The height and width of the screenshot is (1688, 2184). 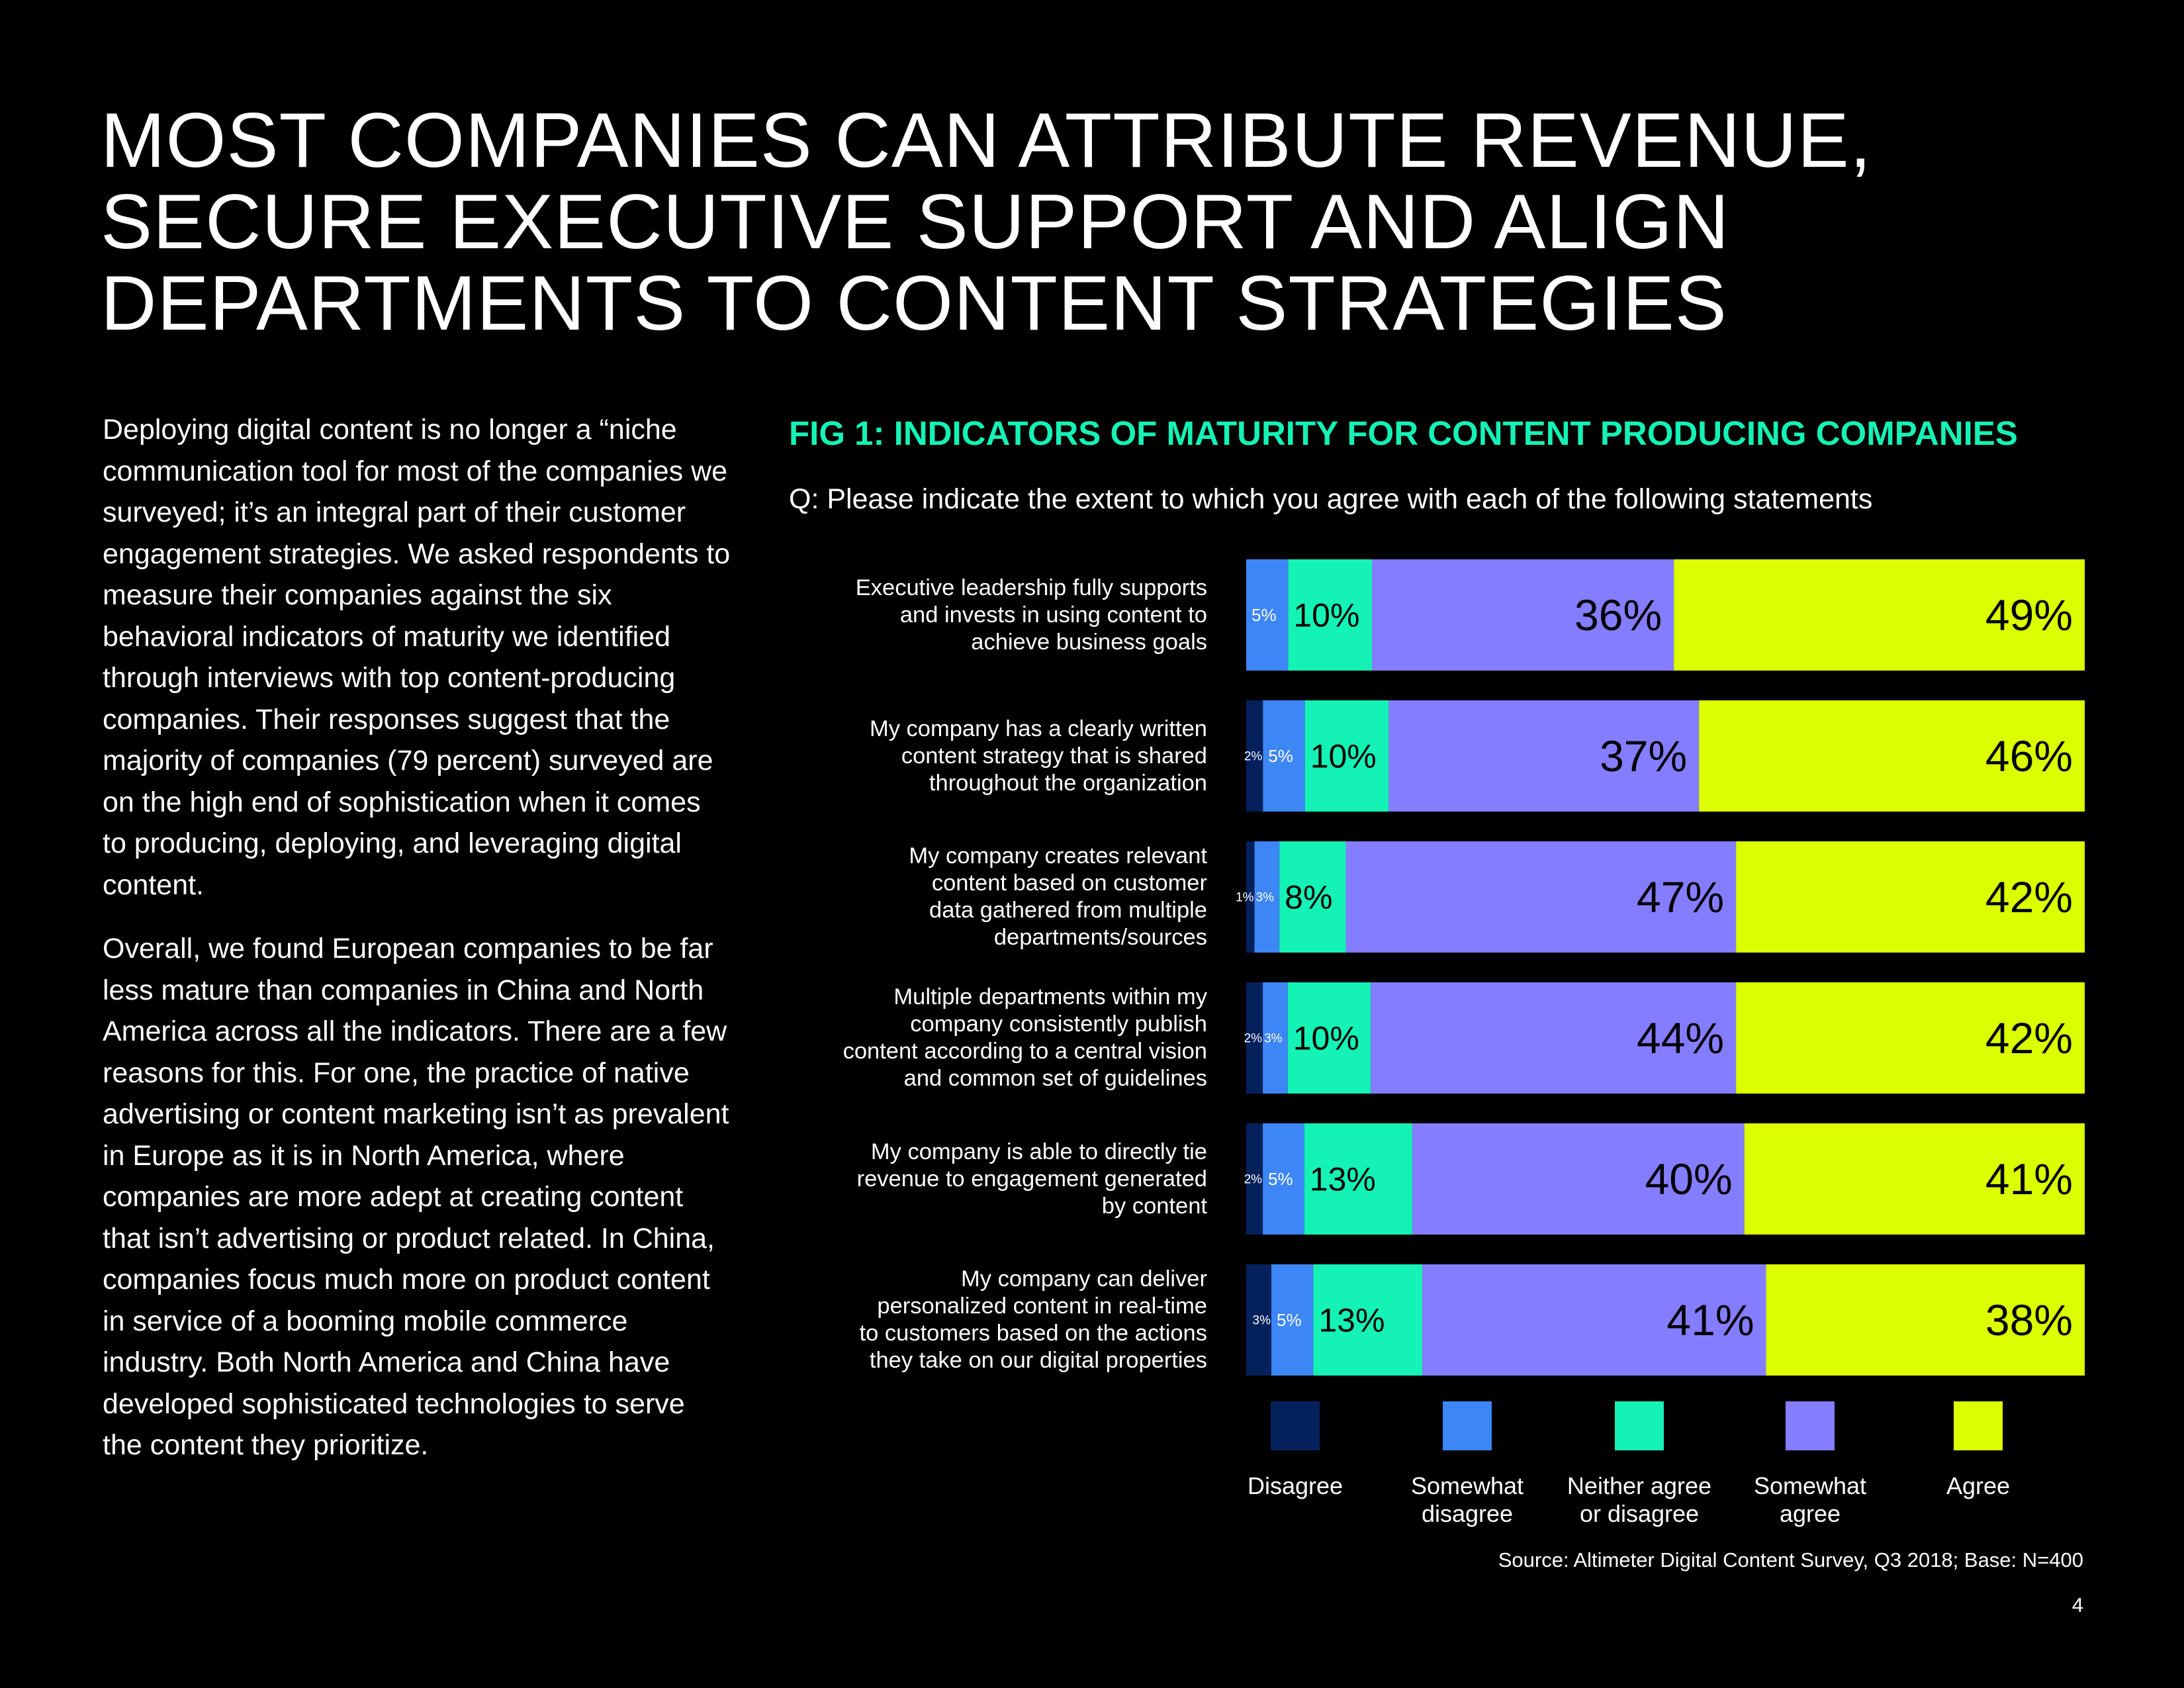 I want to click on headline-line: MOST COMPANIES CAN ATTRIBUTE REVENUE,, so click(x=987, y=140).